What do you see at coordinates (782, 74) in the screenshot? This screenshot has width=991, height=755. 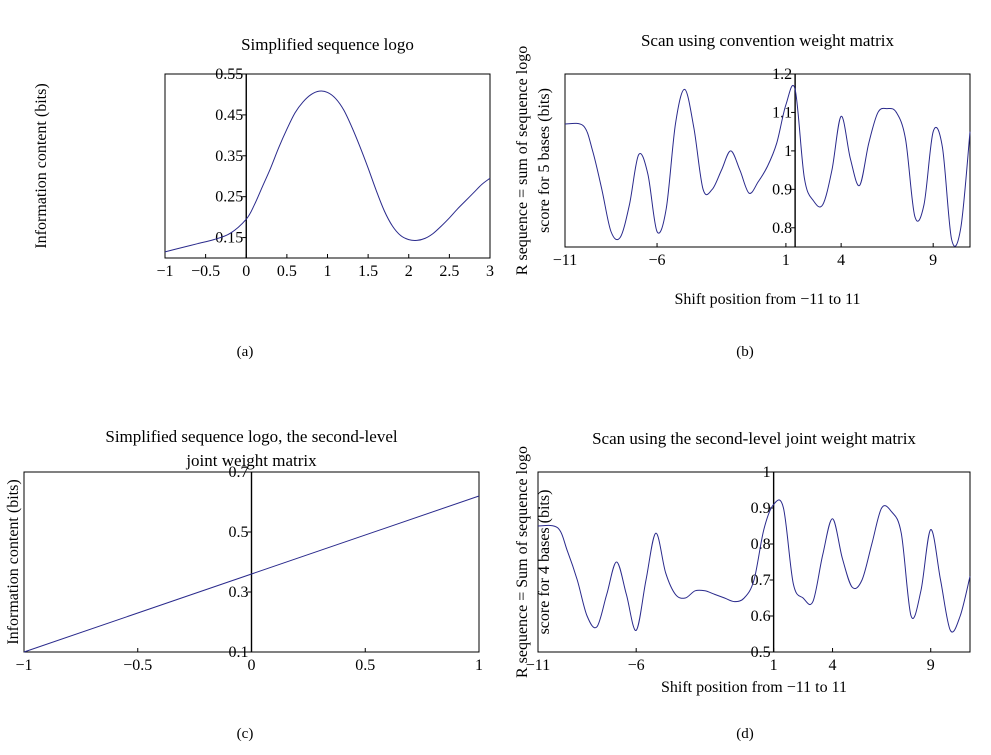 I see `y-tick-label: 1.2` at bounding box center [782, 74].